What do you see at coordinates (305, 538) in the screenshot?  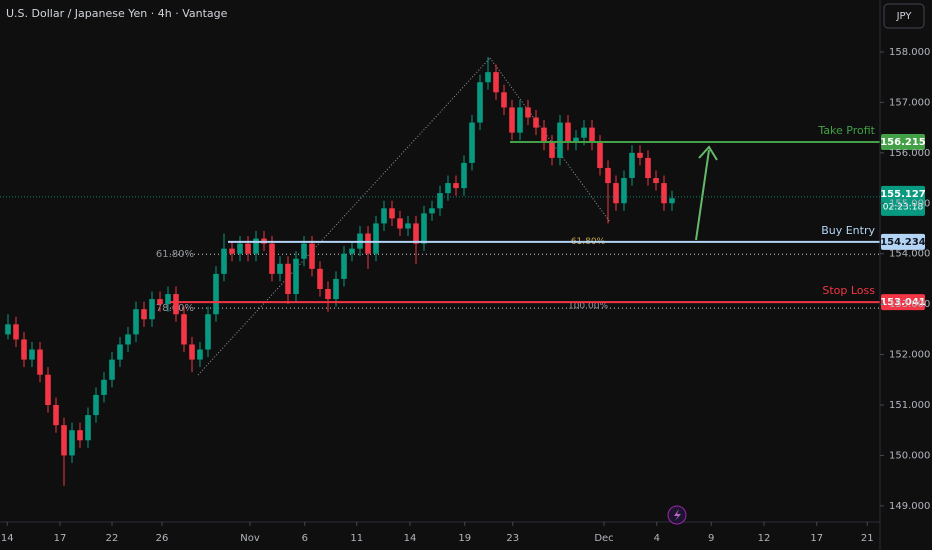 I see `x-tick-label: 6` at bounding box center [305, 538].